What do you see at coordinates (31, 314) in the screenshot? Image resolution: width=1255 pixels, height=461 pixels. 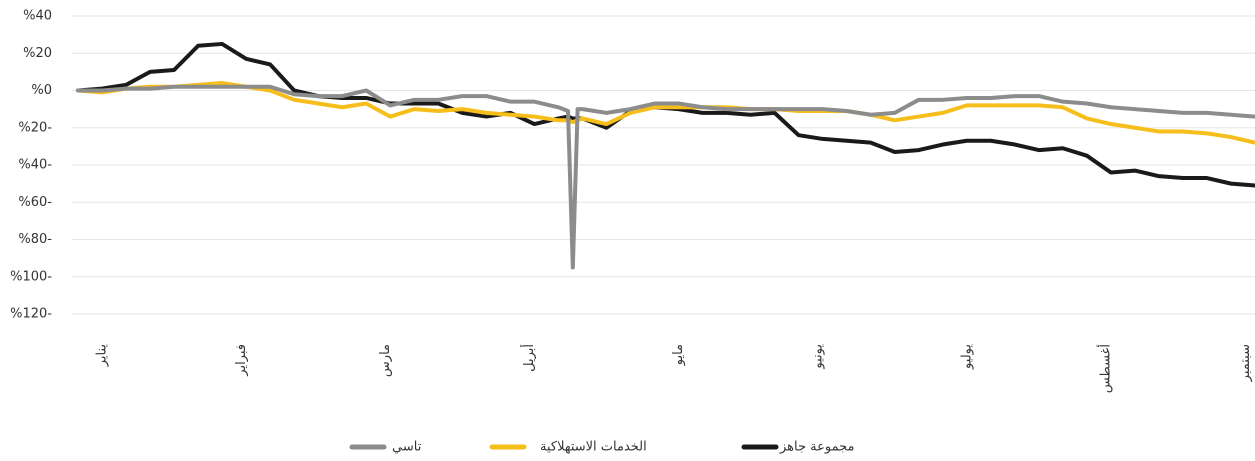 I see `y-tick-label: %120-` at bounding box center [31, 314].